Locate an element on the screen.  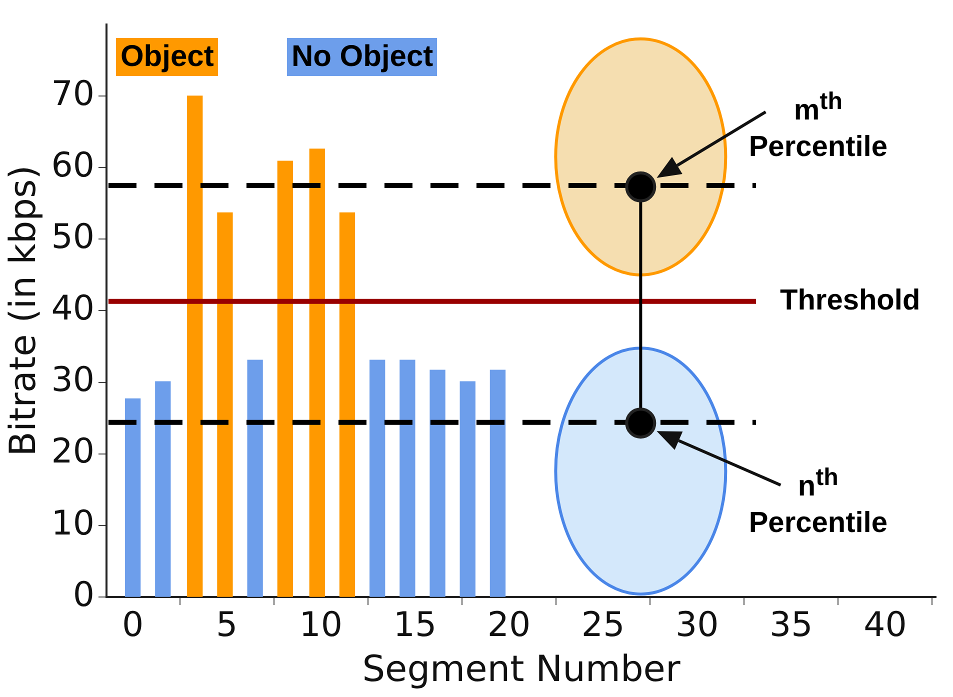
x-tick-label: 30 is located at coordinates (697, 625).